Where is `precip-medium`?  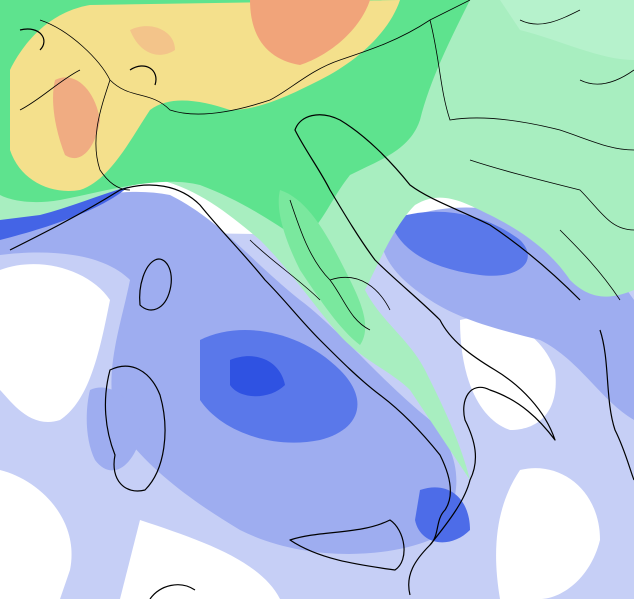
precip-medium is located at coordinates (113, 429).